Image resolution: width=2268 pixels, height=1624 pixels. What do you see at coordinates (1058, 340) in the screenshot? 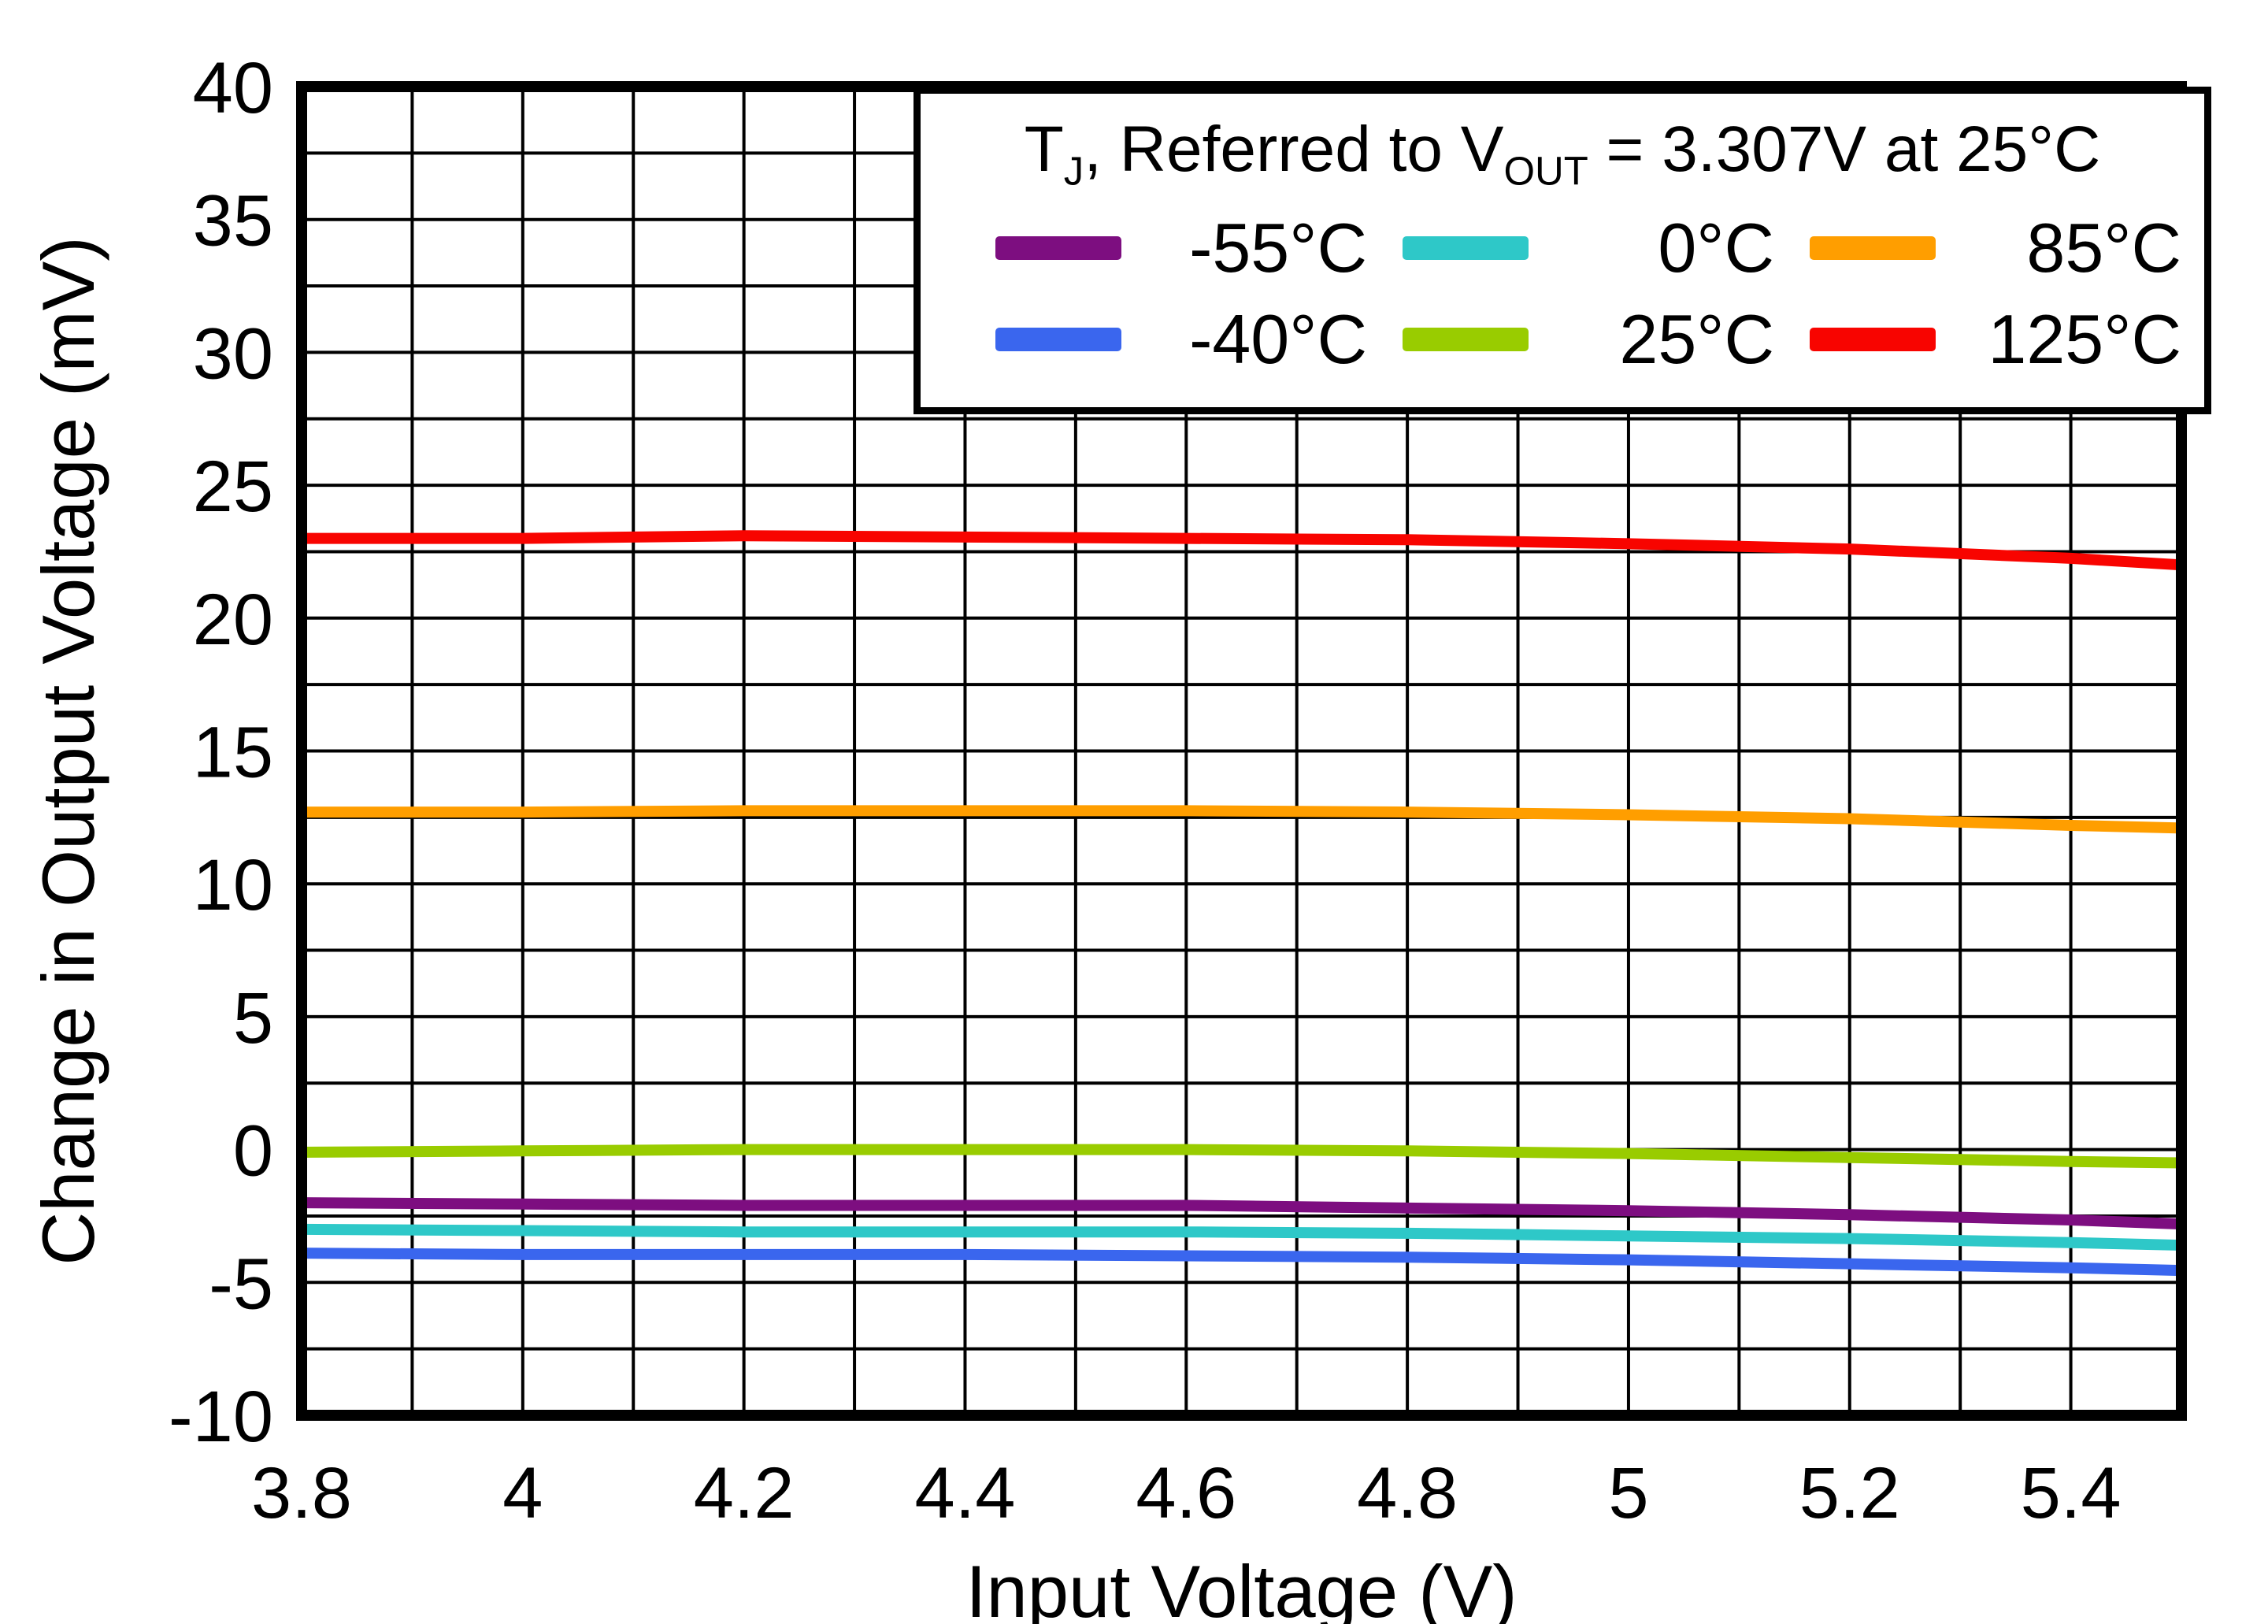
I see `legend-swatch--40°C` at bounding box center [1058, 340].